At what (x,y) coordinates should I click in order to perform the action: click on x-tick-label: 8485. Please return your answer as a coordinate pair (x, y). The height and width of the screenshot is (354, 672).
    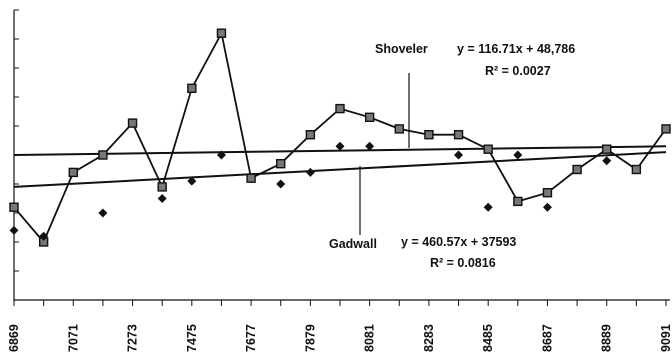
    Looking at the image, I should click on (488, 338).